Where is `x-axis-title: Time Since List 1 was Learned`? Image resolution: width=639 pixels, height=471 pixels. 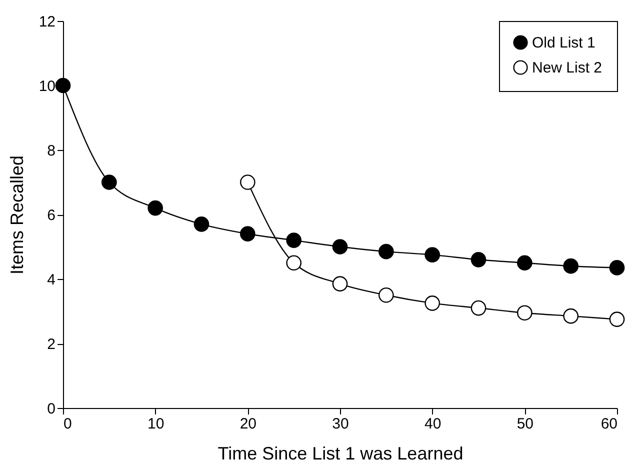 x-axis-title: Time Since List 1 was Learned is located at coordinates (341, 454).